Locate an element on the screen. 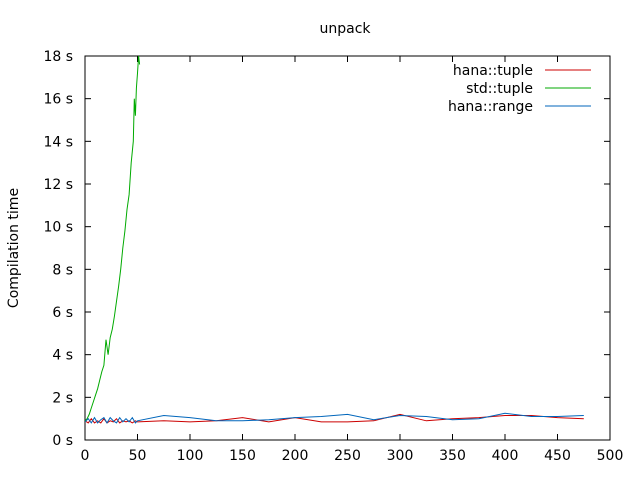 Image resolution: width=640 pixels, height=480 pixels. x-tick-label: 200 is located at coordinates (295, 456).